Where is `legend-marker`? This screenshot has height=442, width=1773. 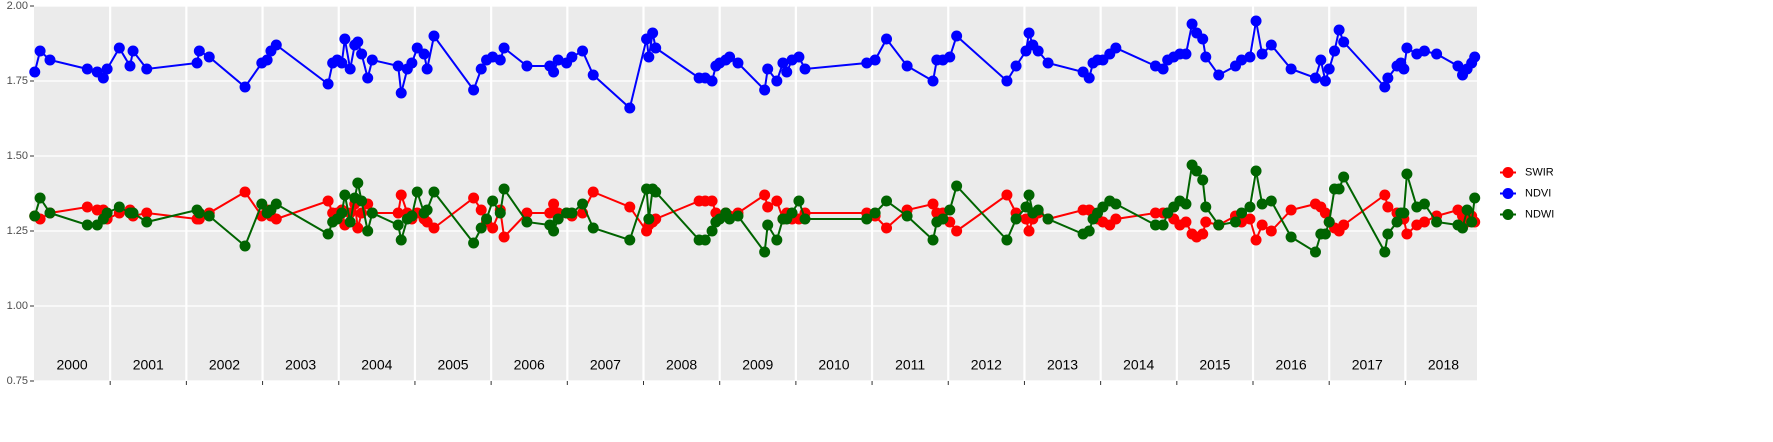
legend-marker is located at coordinates (1508, 172).